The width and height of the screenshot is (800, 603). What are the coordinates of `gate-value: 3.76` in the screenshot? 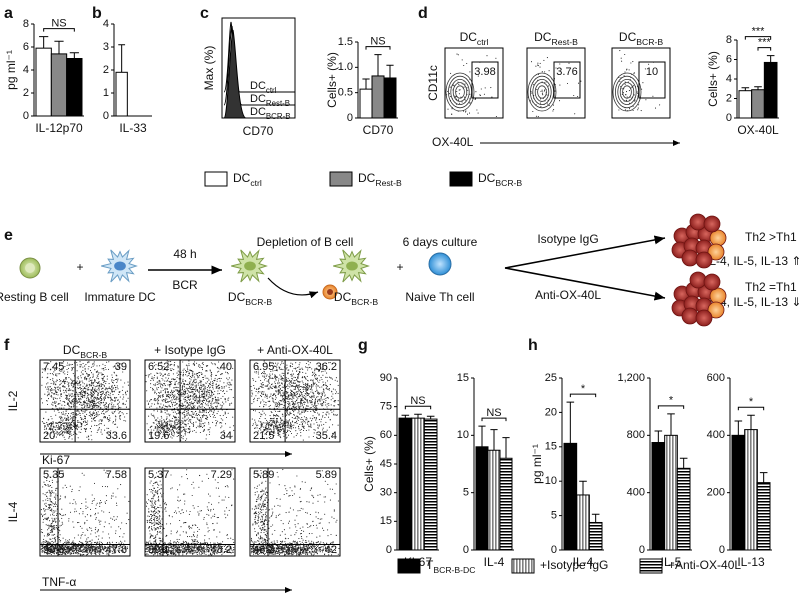 It's located at (566, 72).